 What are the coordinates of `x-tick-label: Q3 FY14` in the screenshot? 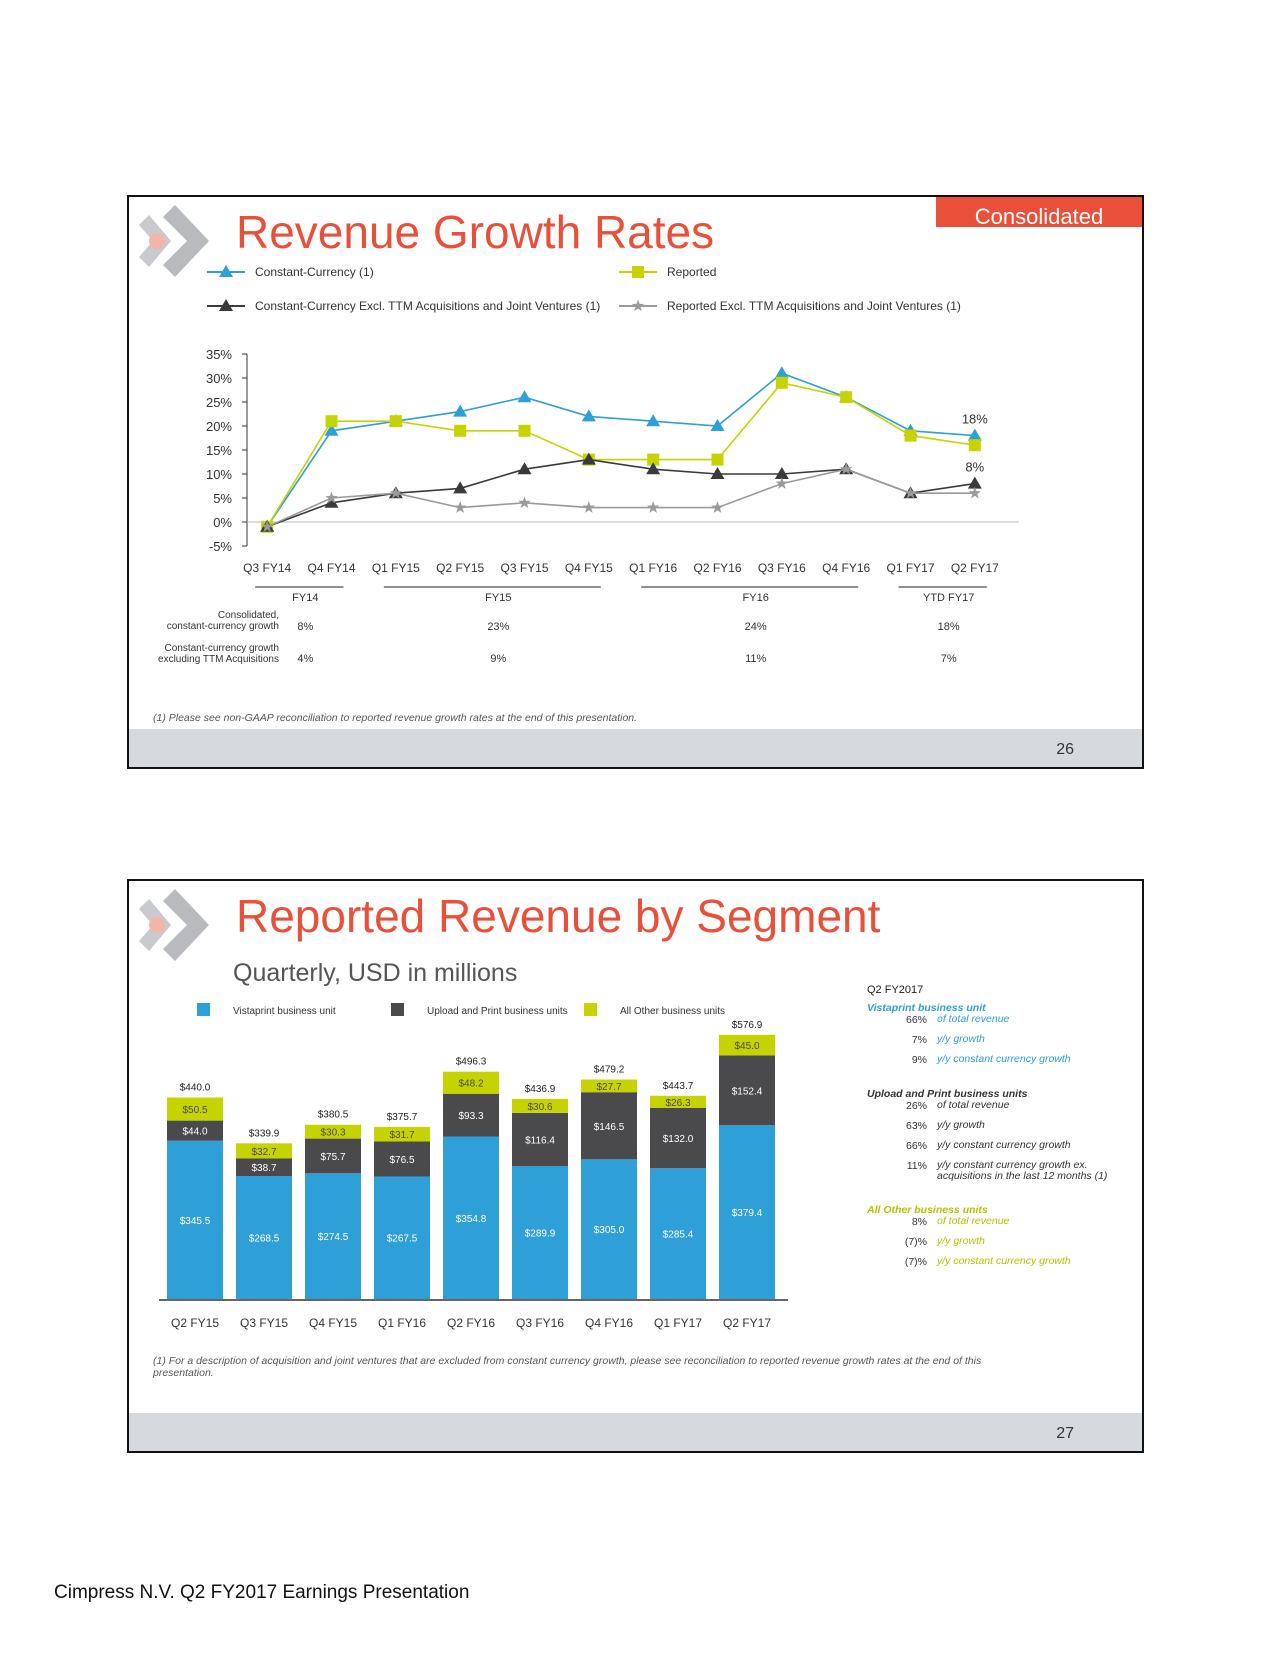 It's located at (267, 568).